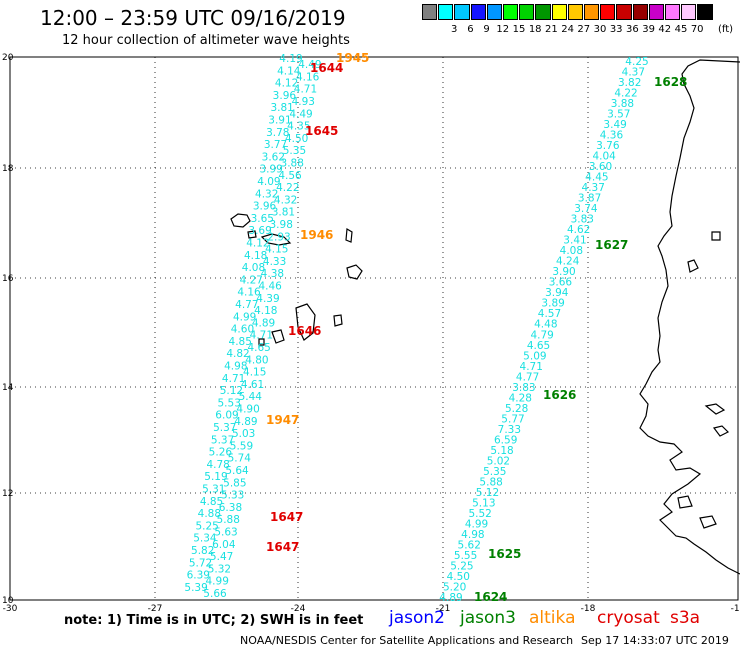  What do you see at coordinates (252, 385) in the screenshot?
I see `wave-height-value: 4.61` at bounding box center [252, 385].